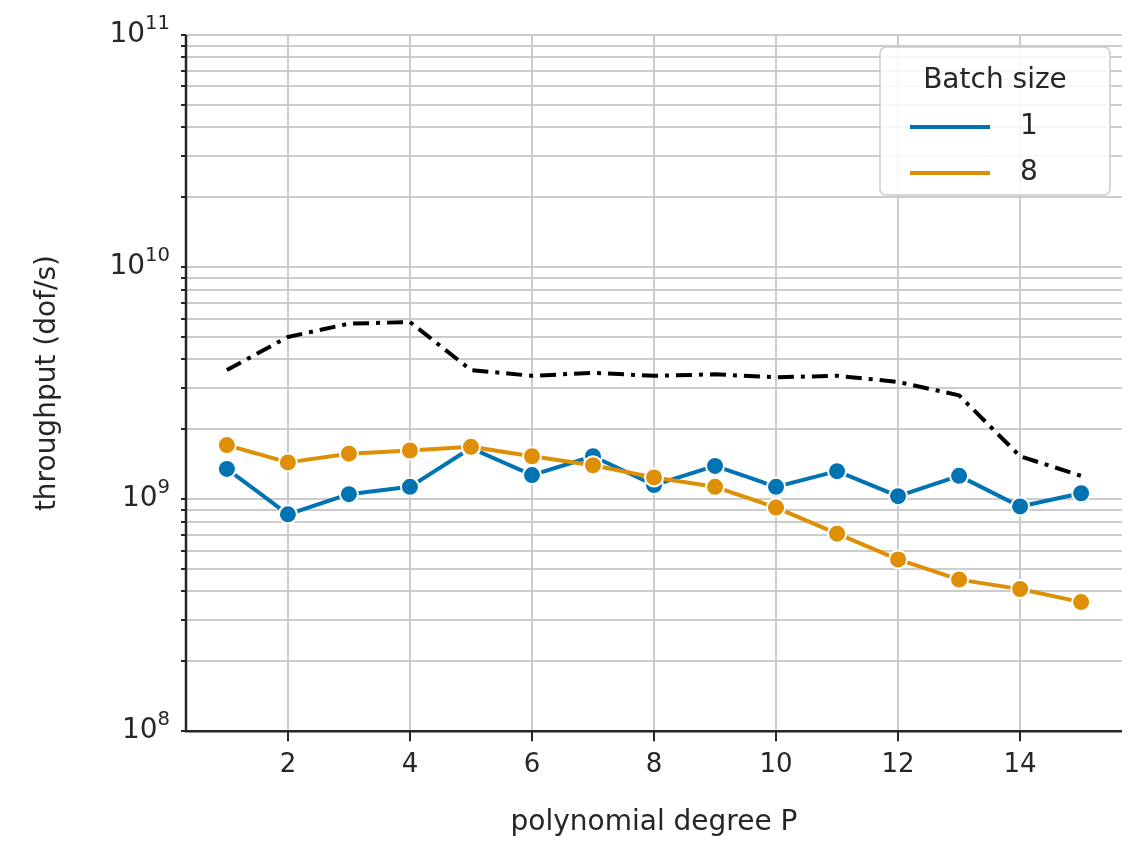 The image size is (1141, 864). What do you see at coordinates (1029, 171) in the screenshot?
I see `legend-label: 8` at bounding box center [1029, 171].